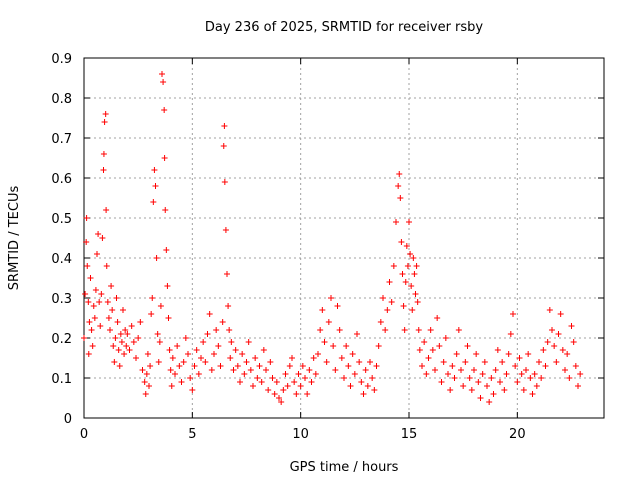 This screenshot has width=640, height=480. I want to click on y-axis-label: SRMTID / TECUs, so click(14, 238).